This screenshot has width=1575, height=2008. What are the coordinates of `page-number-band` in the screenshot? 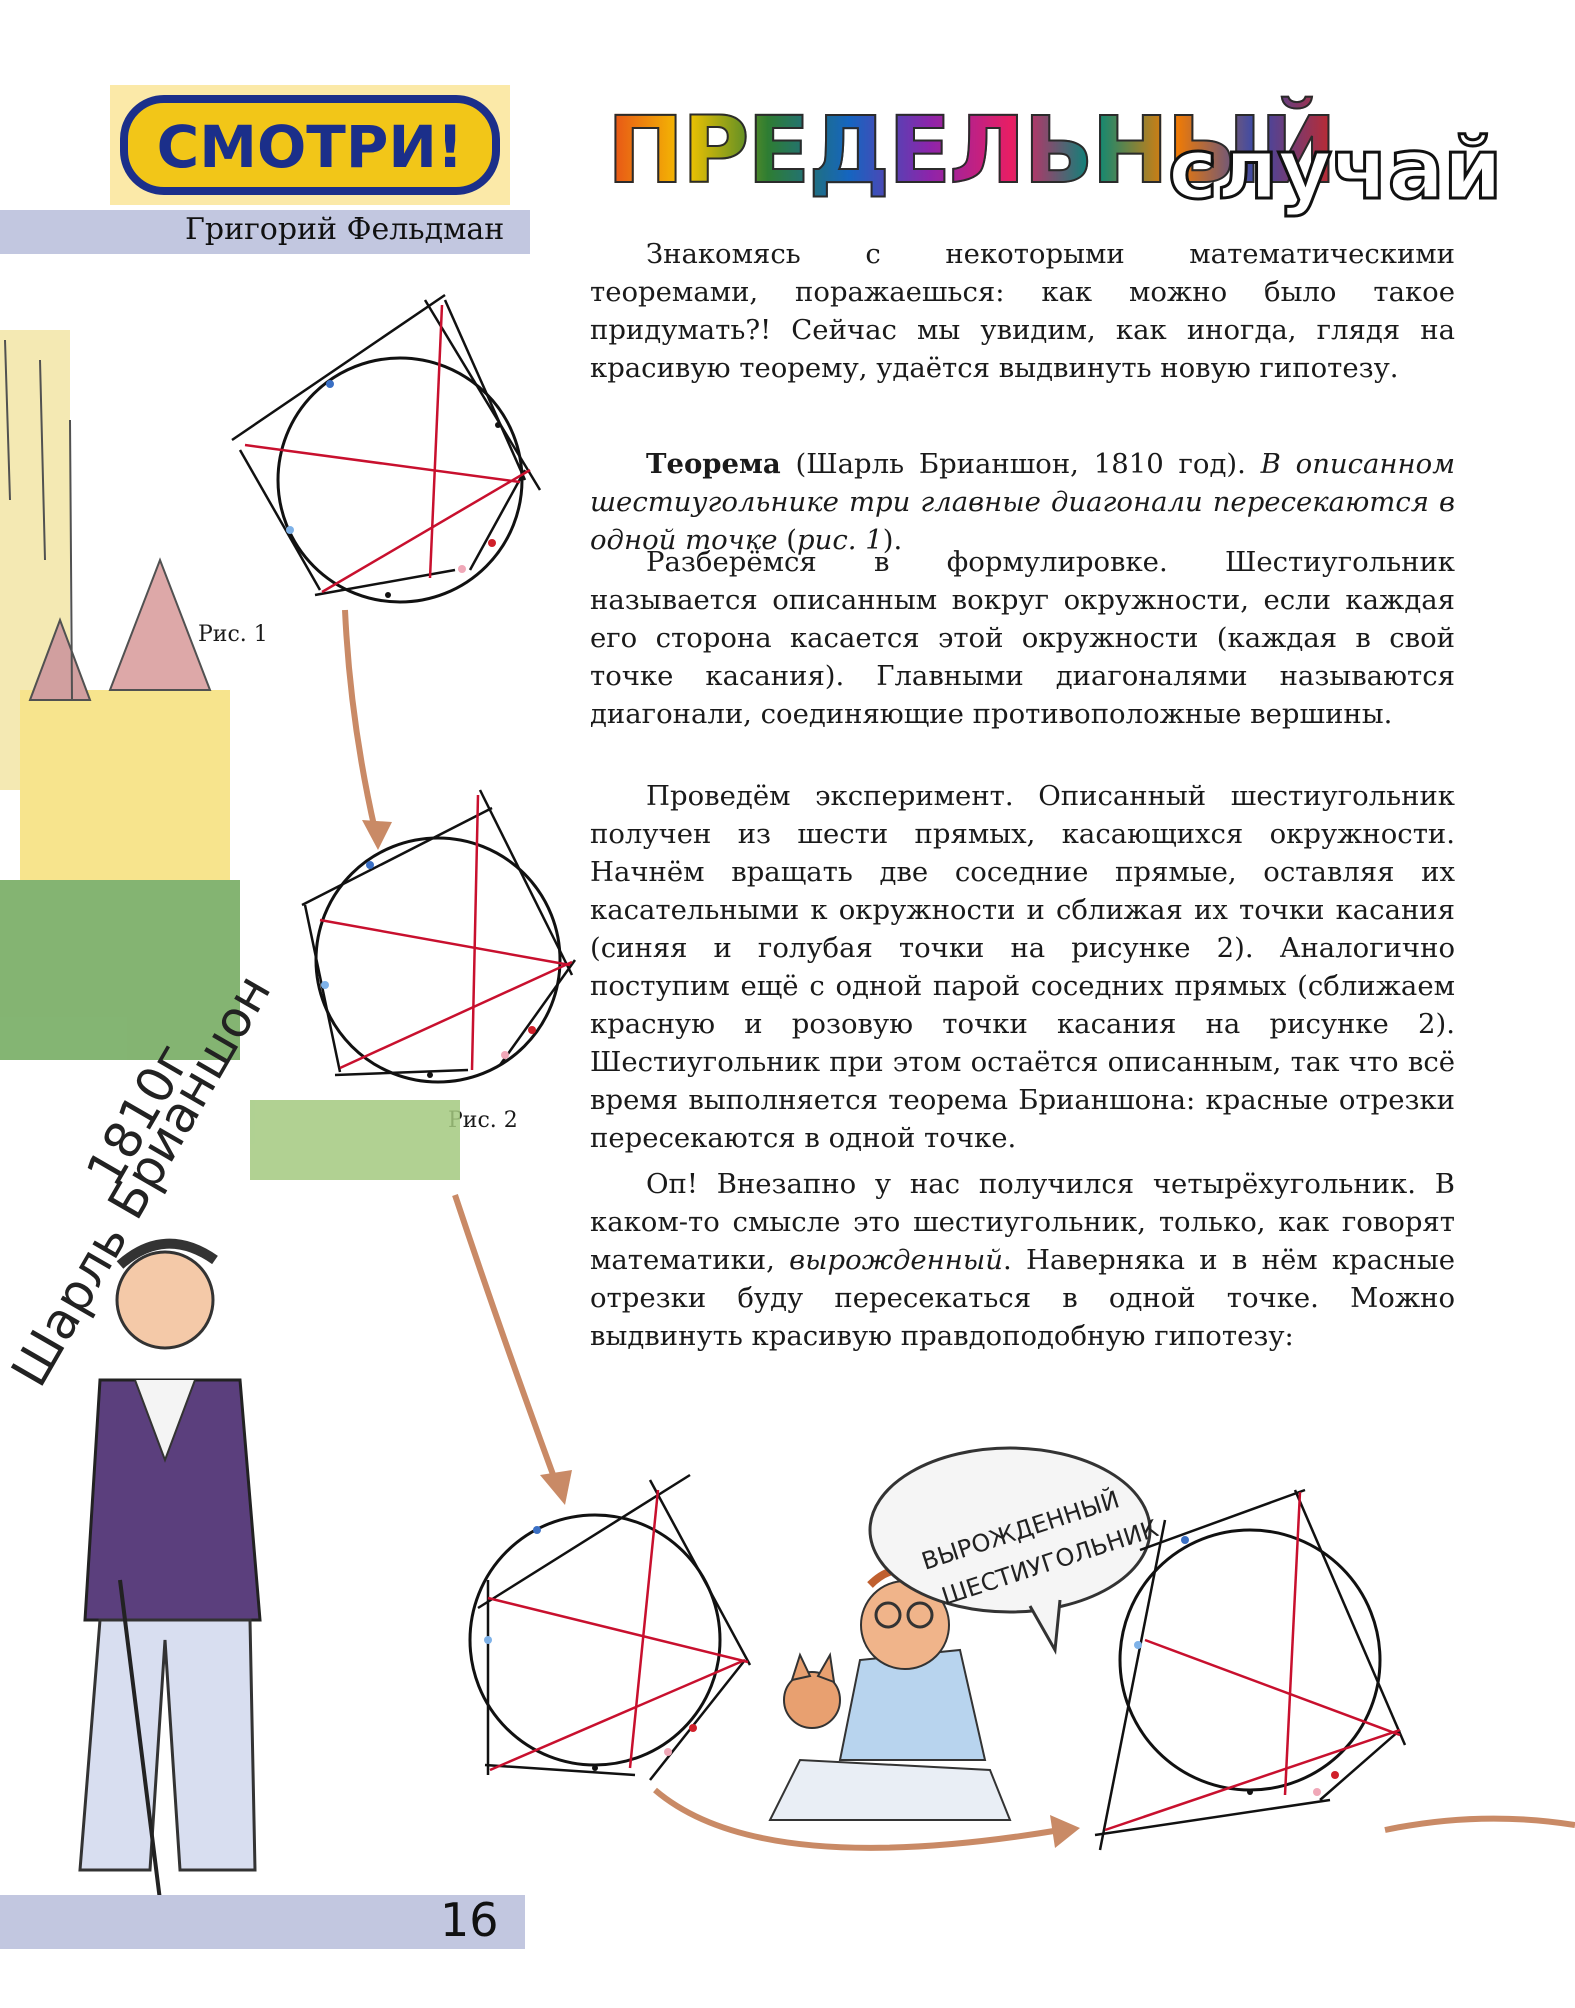 It's located at (262, 1922).